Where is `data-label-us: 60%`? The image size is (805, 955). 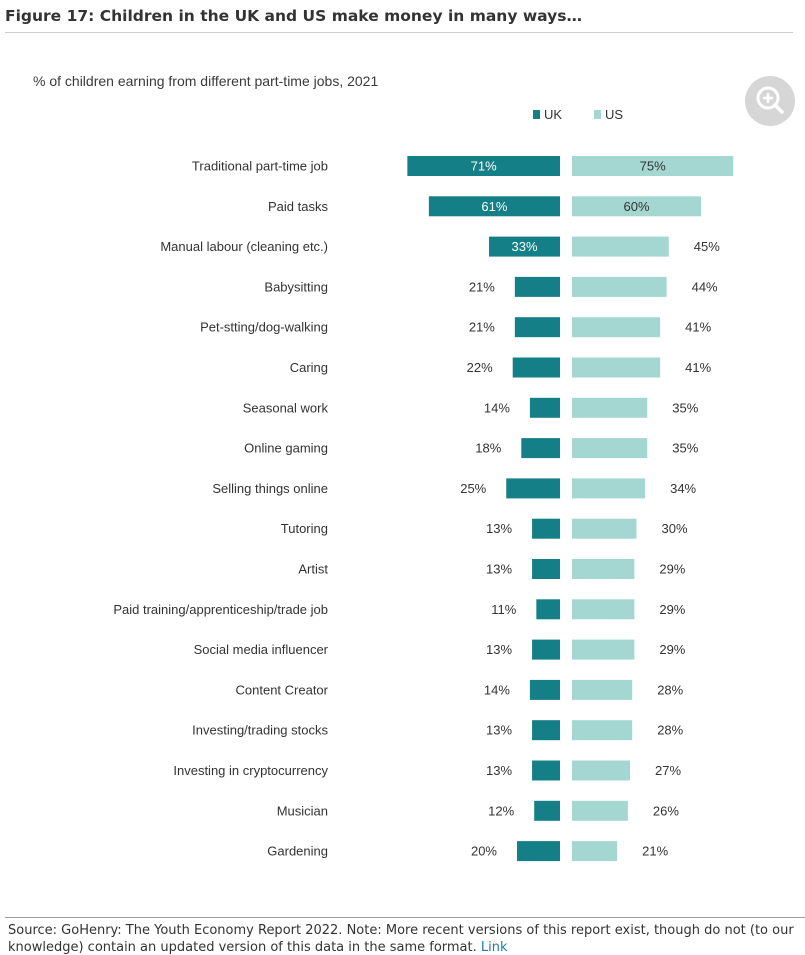
data-label-us: 60% is located at coordinates (636, 206).